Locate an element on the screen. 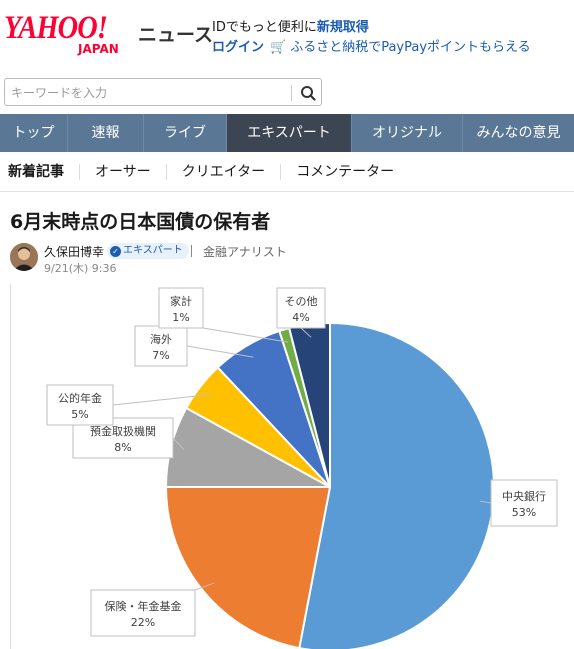 Image resolution: width=574 pixels, height=649 pixels. slice-label: 公的年金 5% is located at coordinates (80, 405).